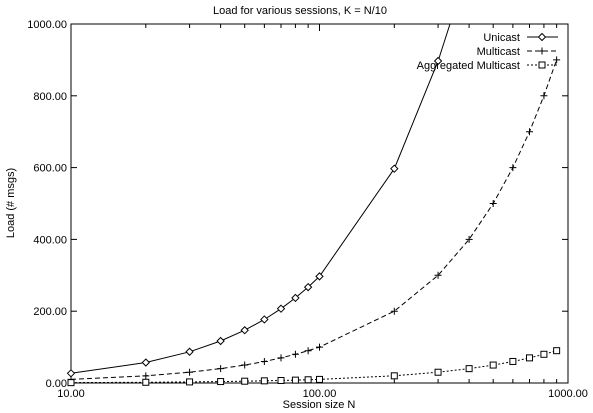 Image resolution: width=593 pixels, height=413 pixels. I want to click on x-tick-label: 10.00, so click(71, 394).